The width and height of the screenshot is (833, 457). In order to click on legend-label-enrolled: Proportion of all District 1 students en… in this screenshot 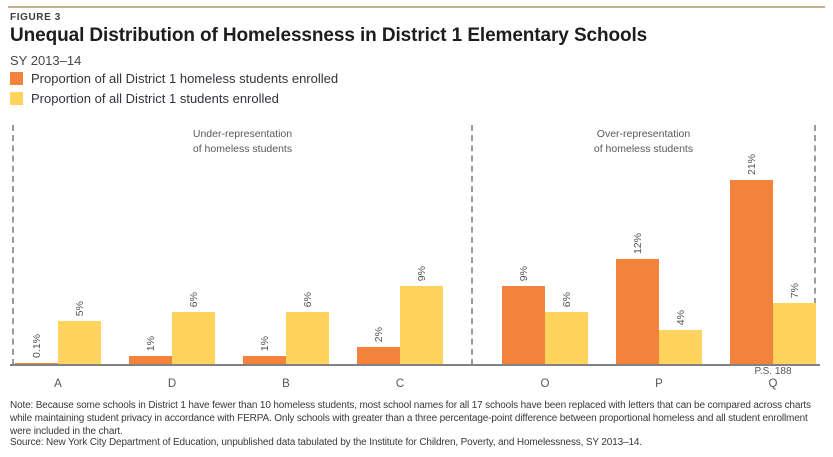, I will do `click(155, 98)`.